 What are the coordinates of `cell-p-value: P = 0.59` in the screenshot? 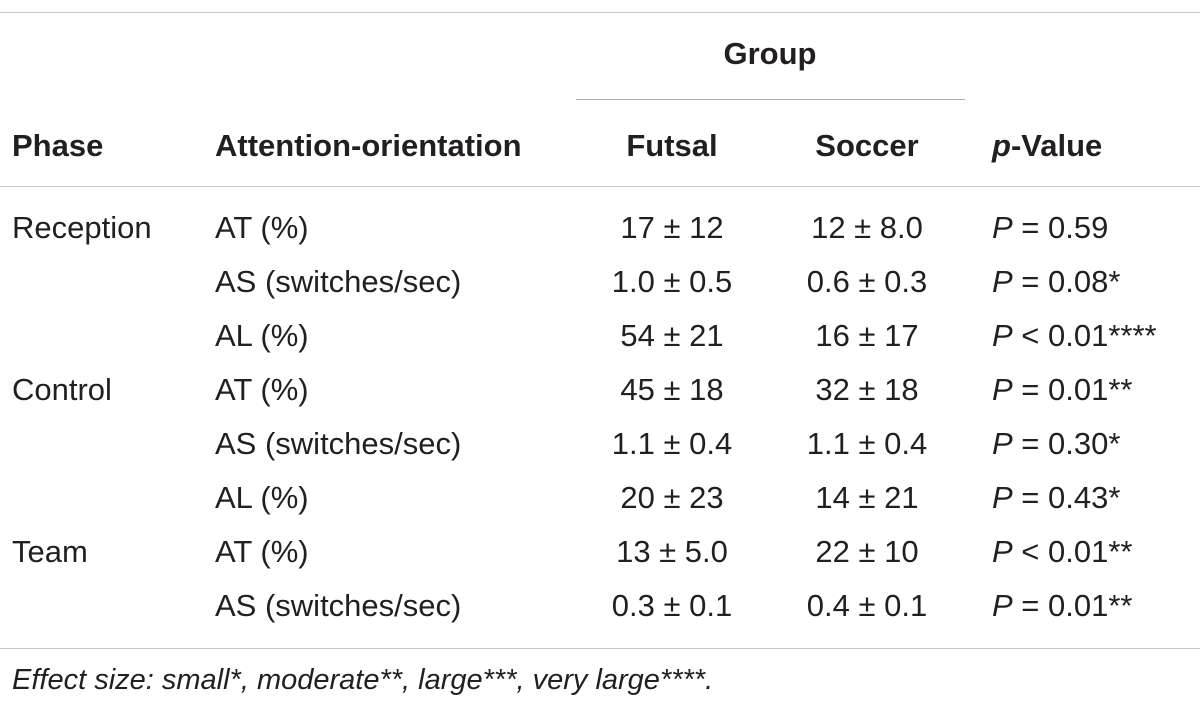 It's located at (1050, 228).